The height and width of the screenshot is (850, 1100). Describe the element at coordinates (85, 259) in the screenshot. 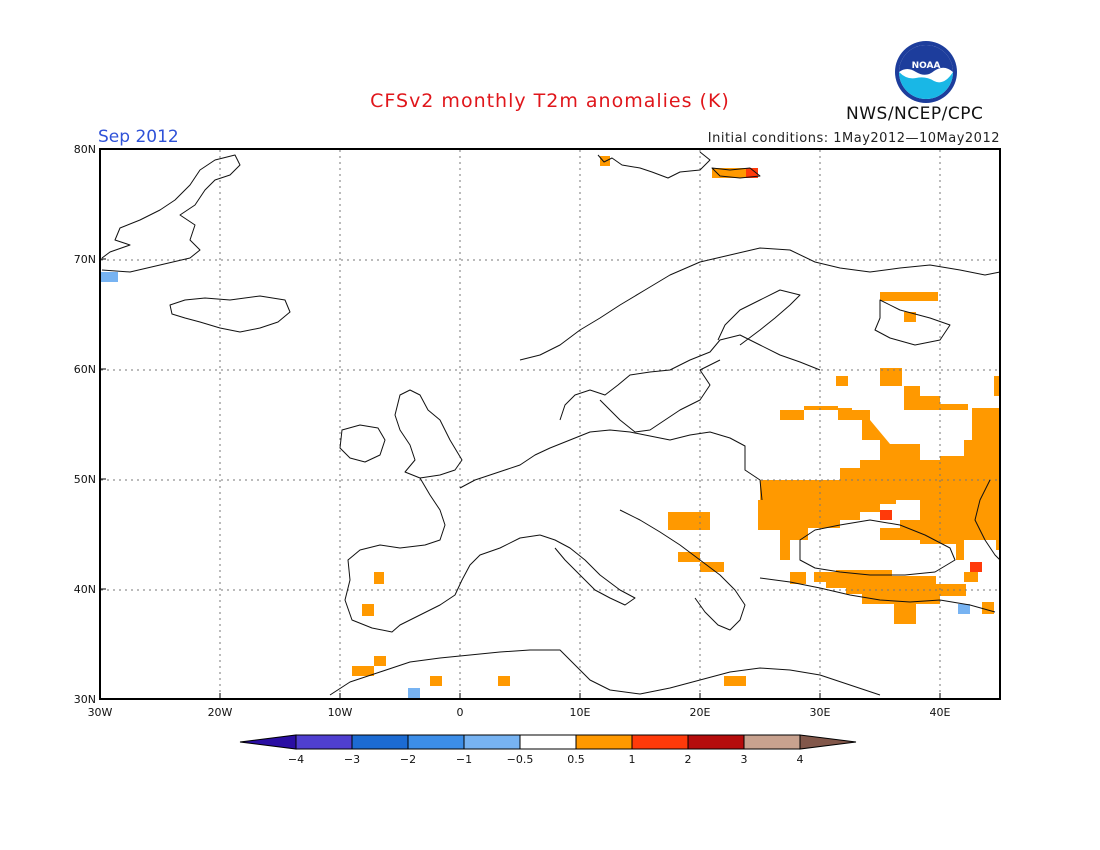

I see `lat-label: 70N` at that location.